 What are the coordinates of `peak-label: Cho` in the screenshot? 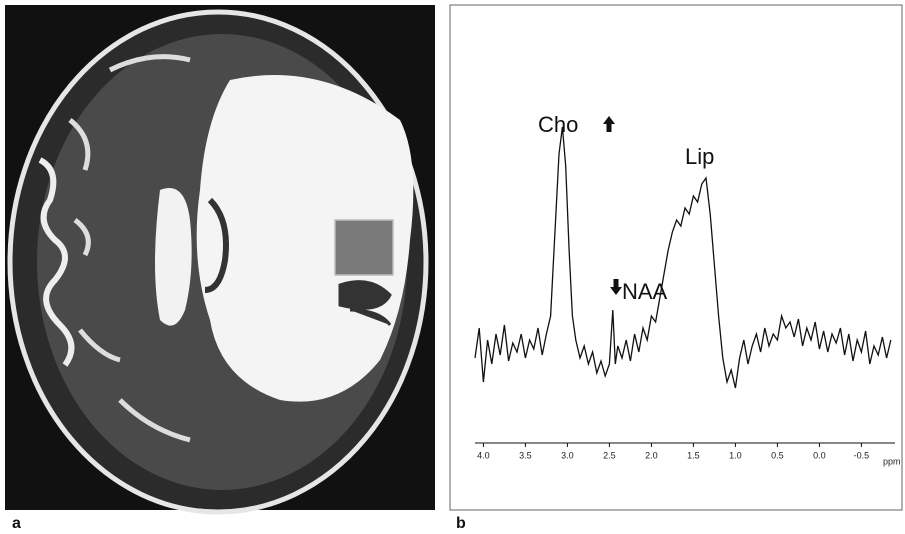 It's located at (558, 124).